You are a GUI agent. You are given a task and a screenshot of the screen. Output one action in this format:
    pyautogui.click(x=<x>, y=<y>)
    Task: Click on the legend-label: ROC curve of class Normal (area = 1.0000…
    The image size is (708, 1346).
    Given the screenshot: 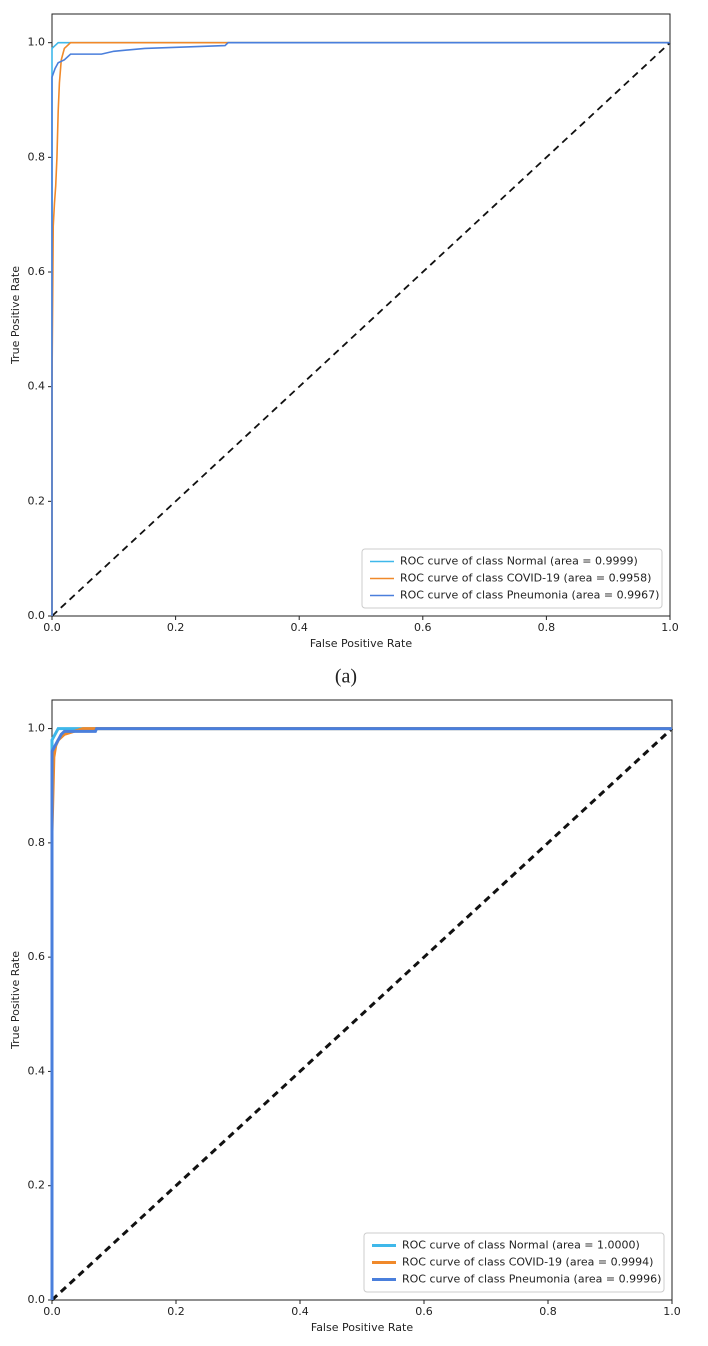 What is the action you would take?
    pyautogui.click(x=521, y=1245)
    